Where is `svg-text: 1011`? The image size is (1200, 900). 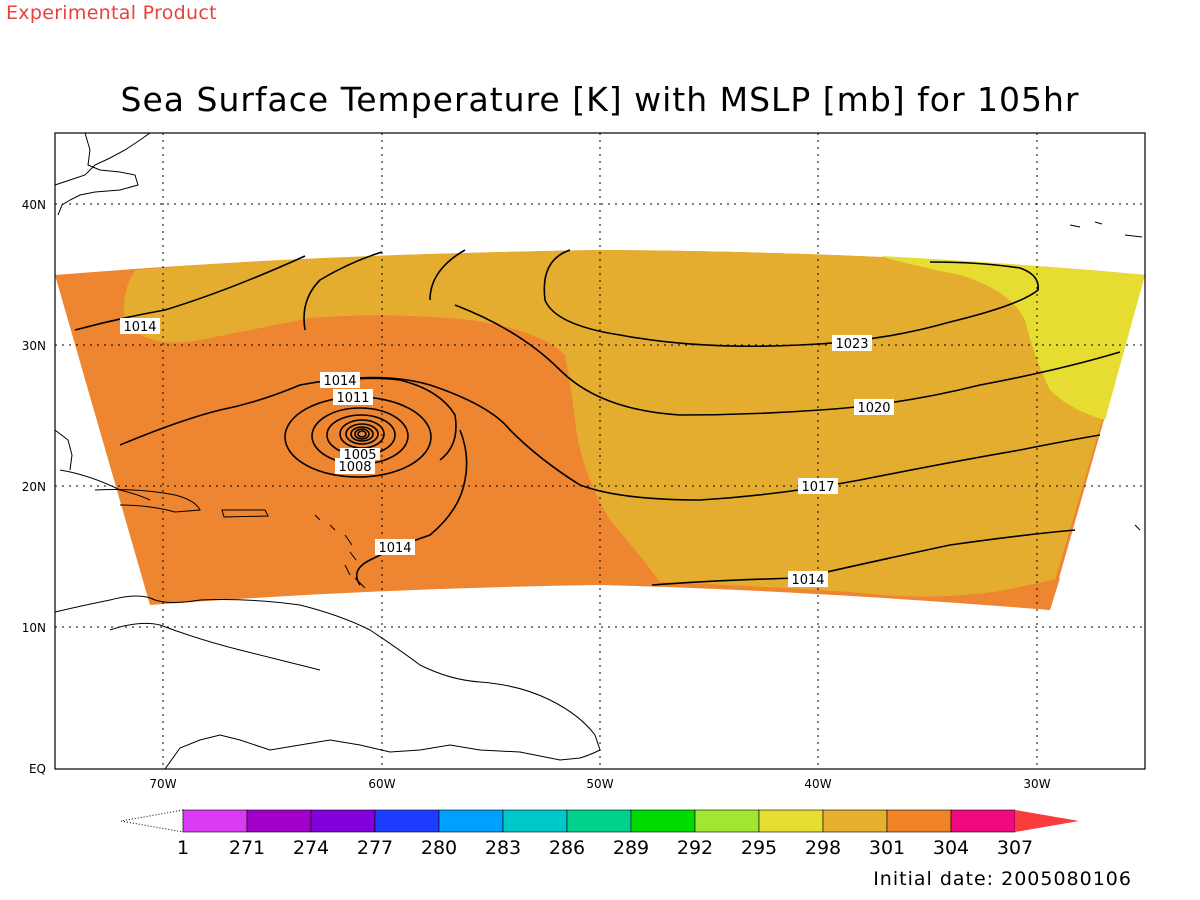
svg-text: 1011 is located at coordinates (352, 398).